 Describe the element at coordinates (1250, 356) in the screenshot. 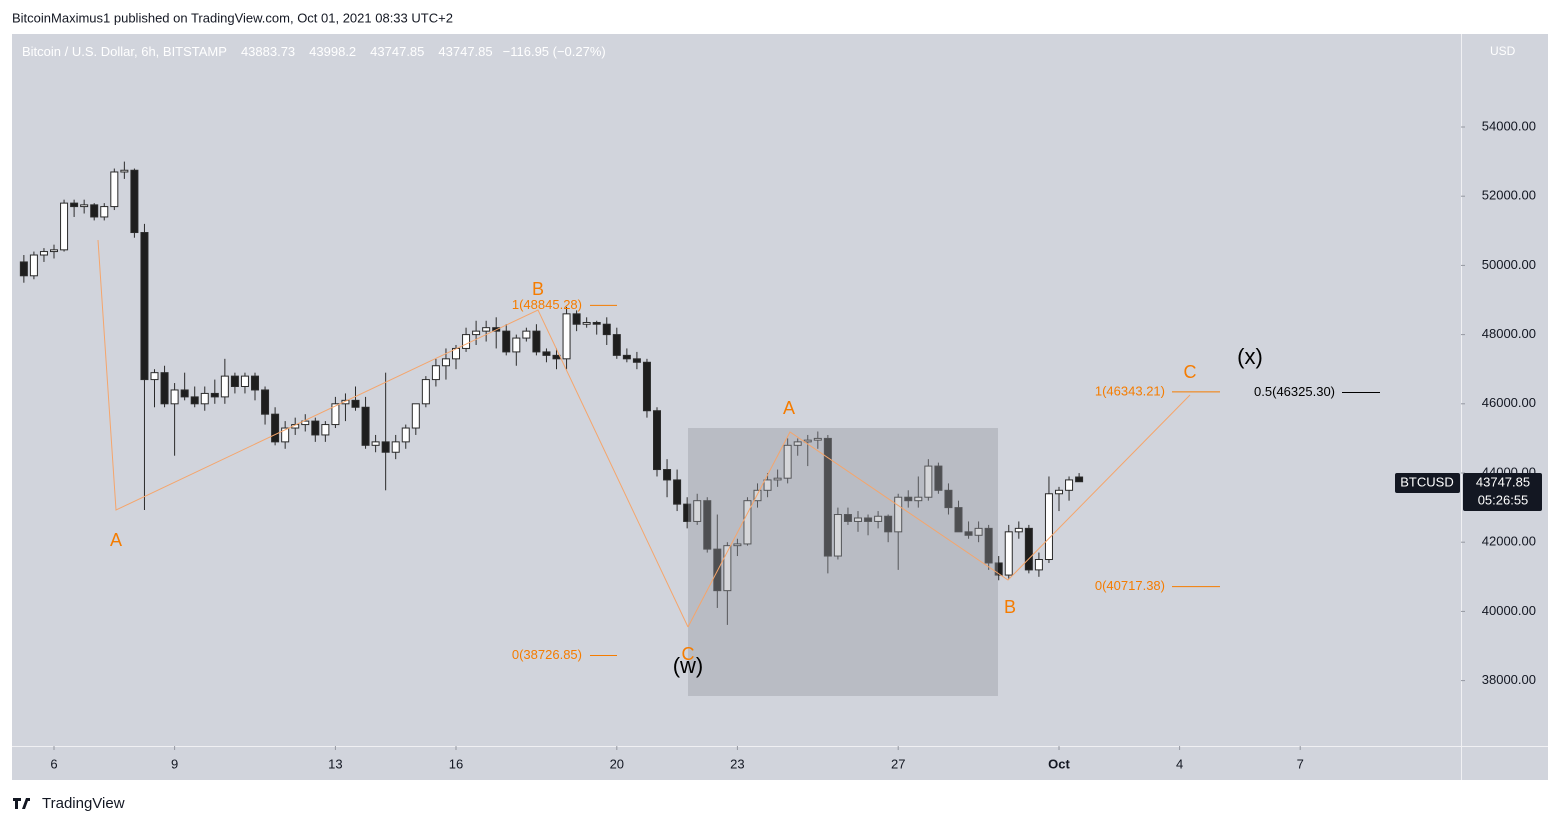

I see `wave-label: (x)` at that location.